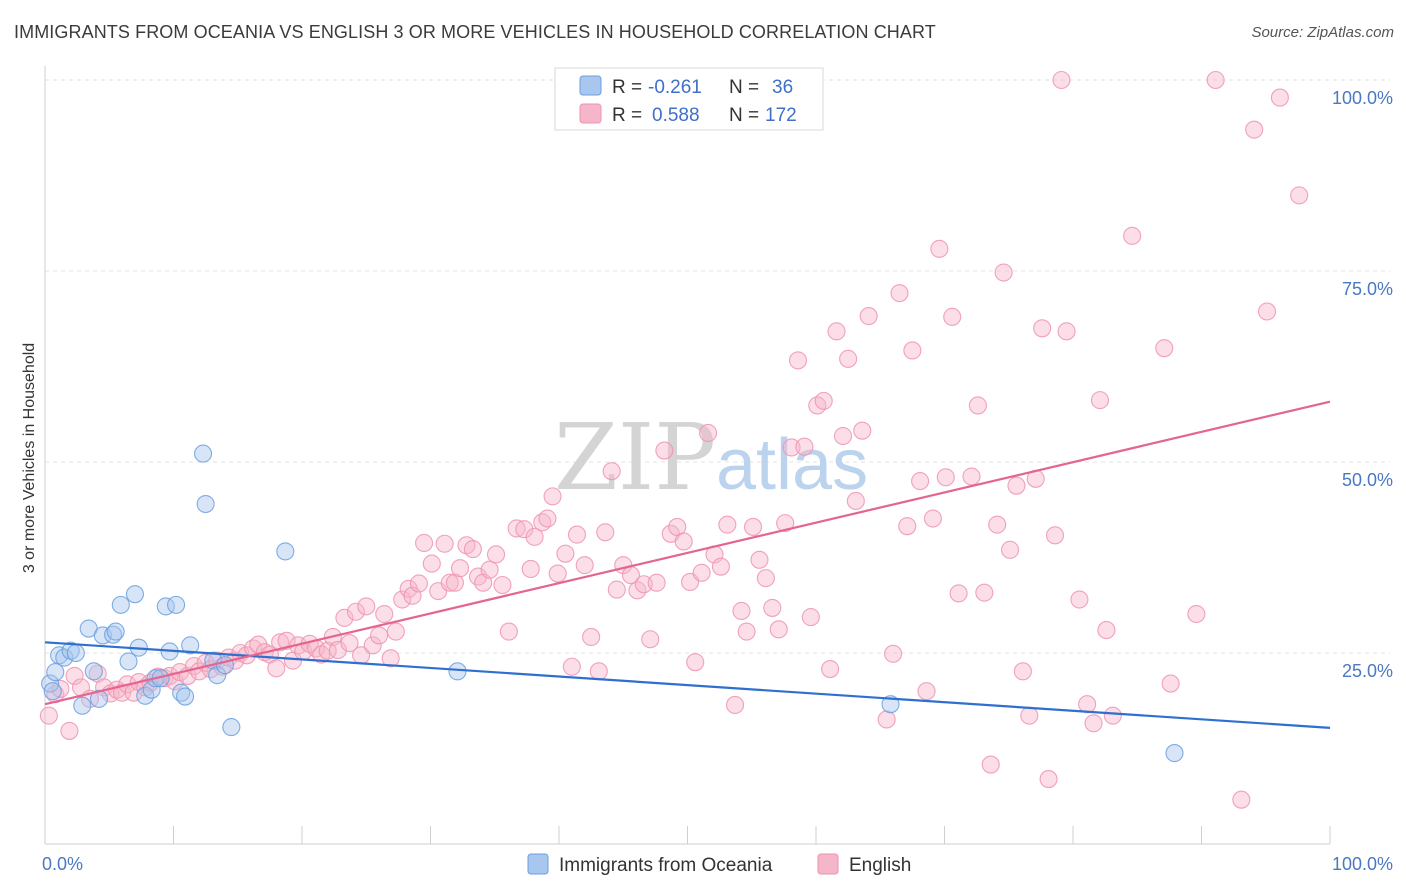 The height and width of the screenshot is (892, 1406). I want to click on legend-n-value-english: 172, so click(781, 115).